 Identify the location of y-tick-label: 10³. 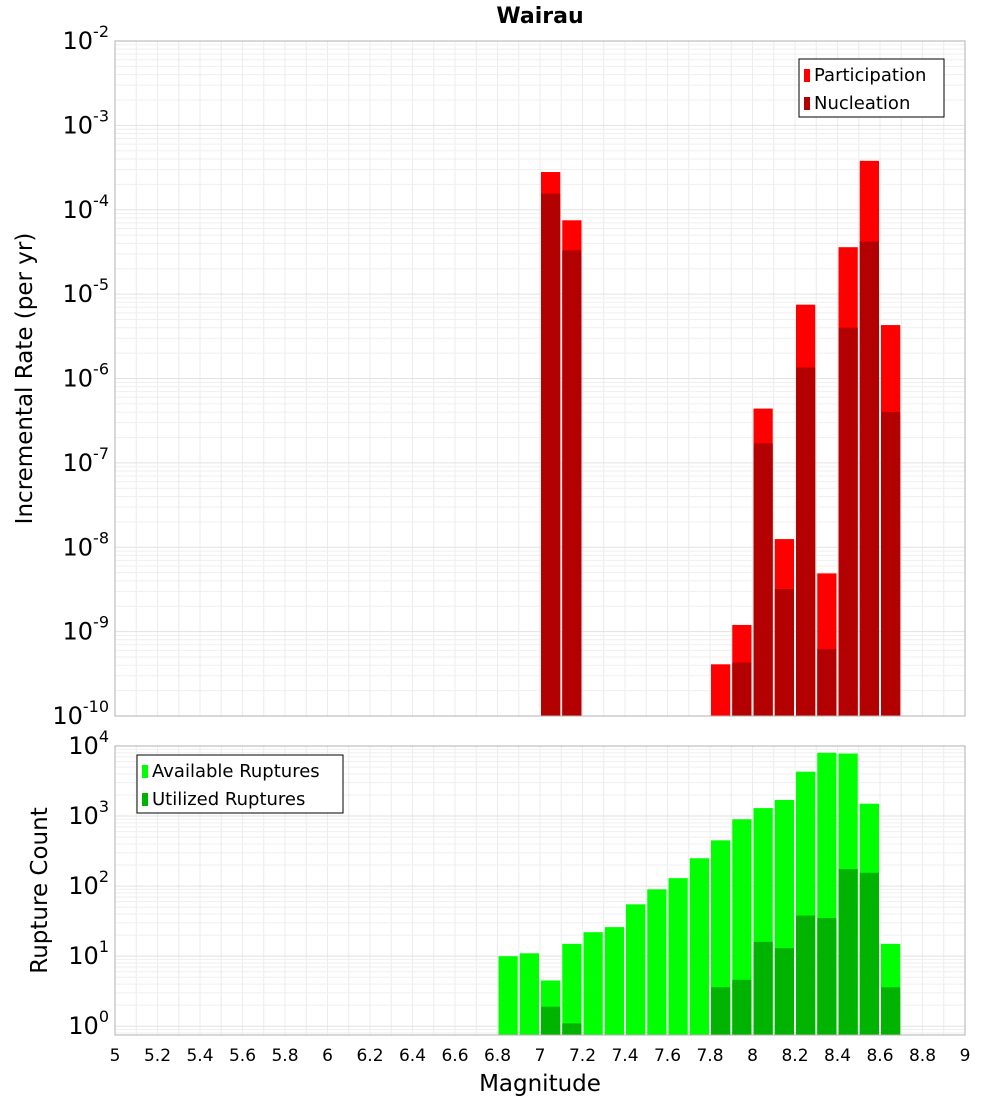
(88, 813).